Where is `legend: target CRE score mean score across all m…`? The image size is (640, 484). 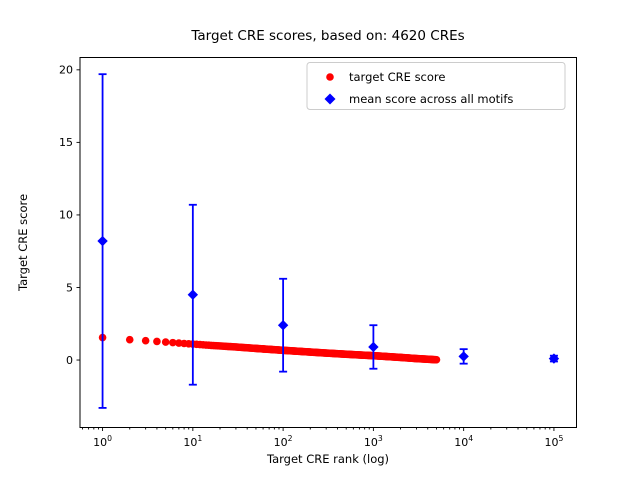
legend: target CRE score mean score across all m… is located at coordinates (436, 86).